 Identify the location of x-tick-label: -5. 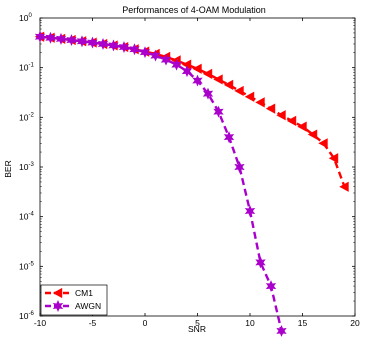
(93, 323).